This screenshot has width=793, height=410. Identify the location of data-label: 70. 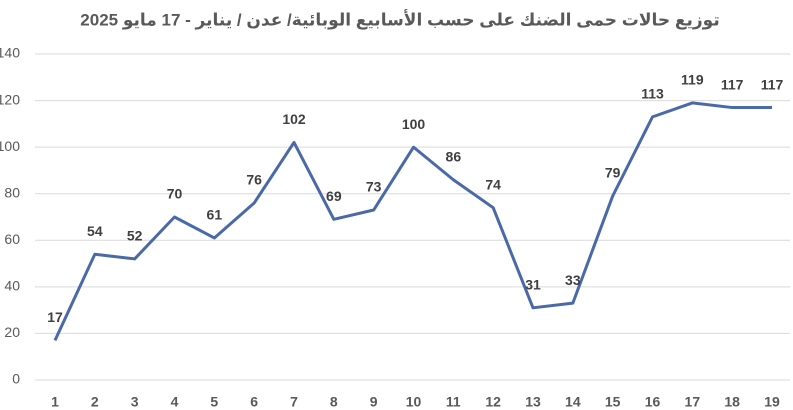
(175, 194).